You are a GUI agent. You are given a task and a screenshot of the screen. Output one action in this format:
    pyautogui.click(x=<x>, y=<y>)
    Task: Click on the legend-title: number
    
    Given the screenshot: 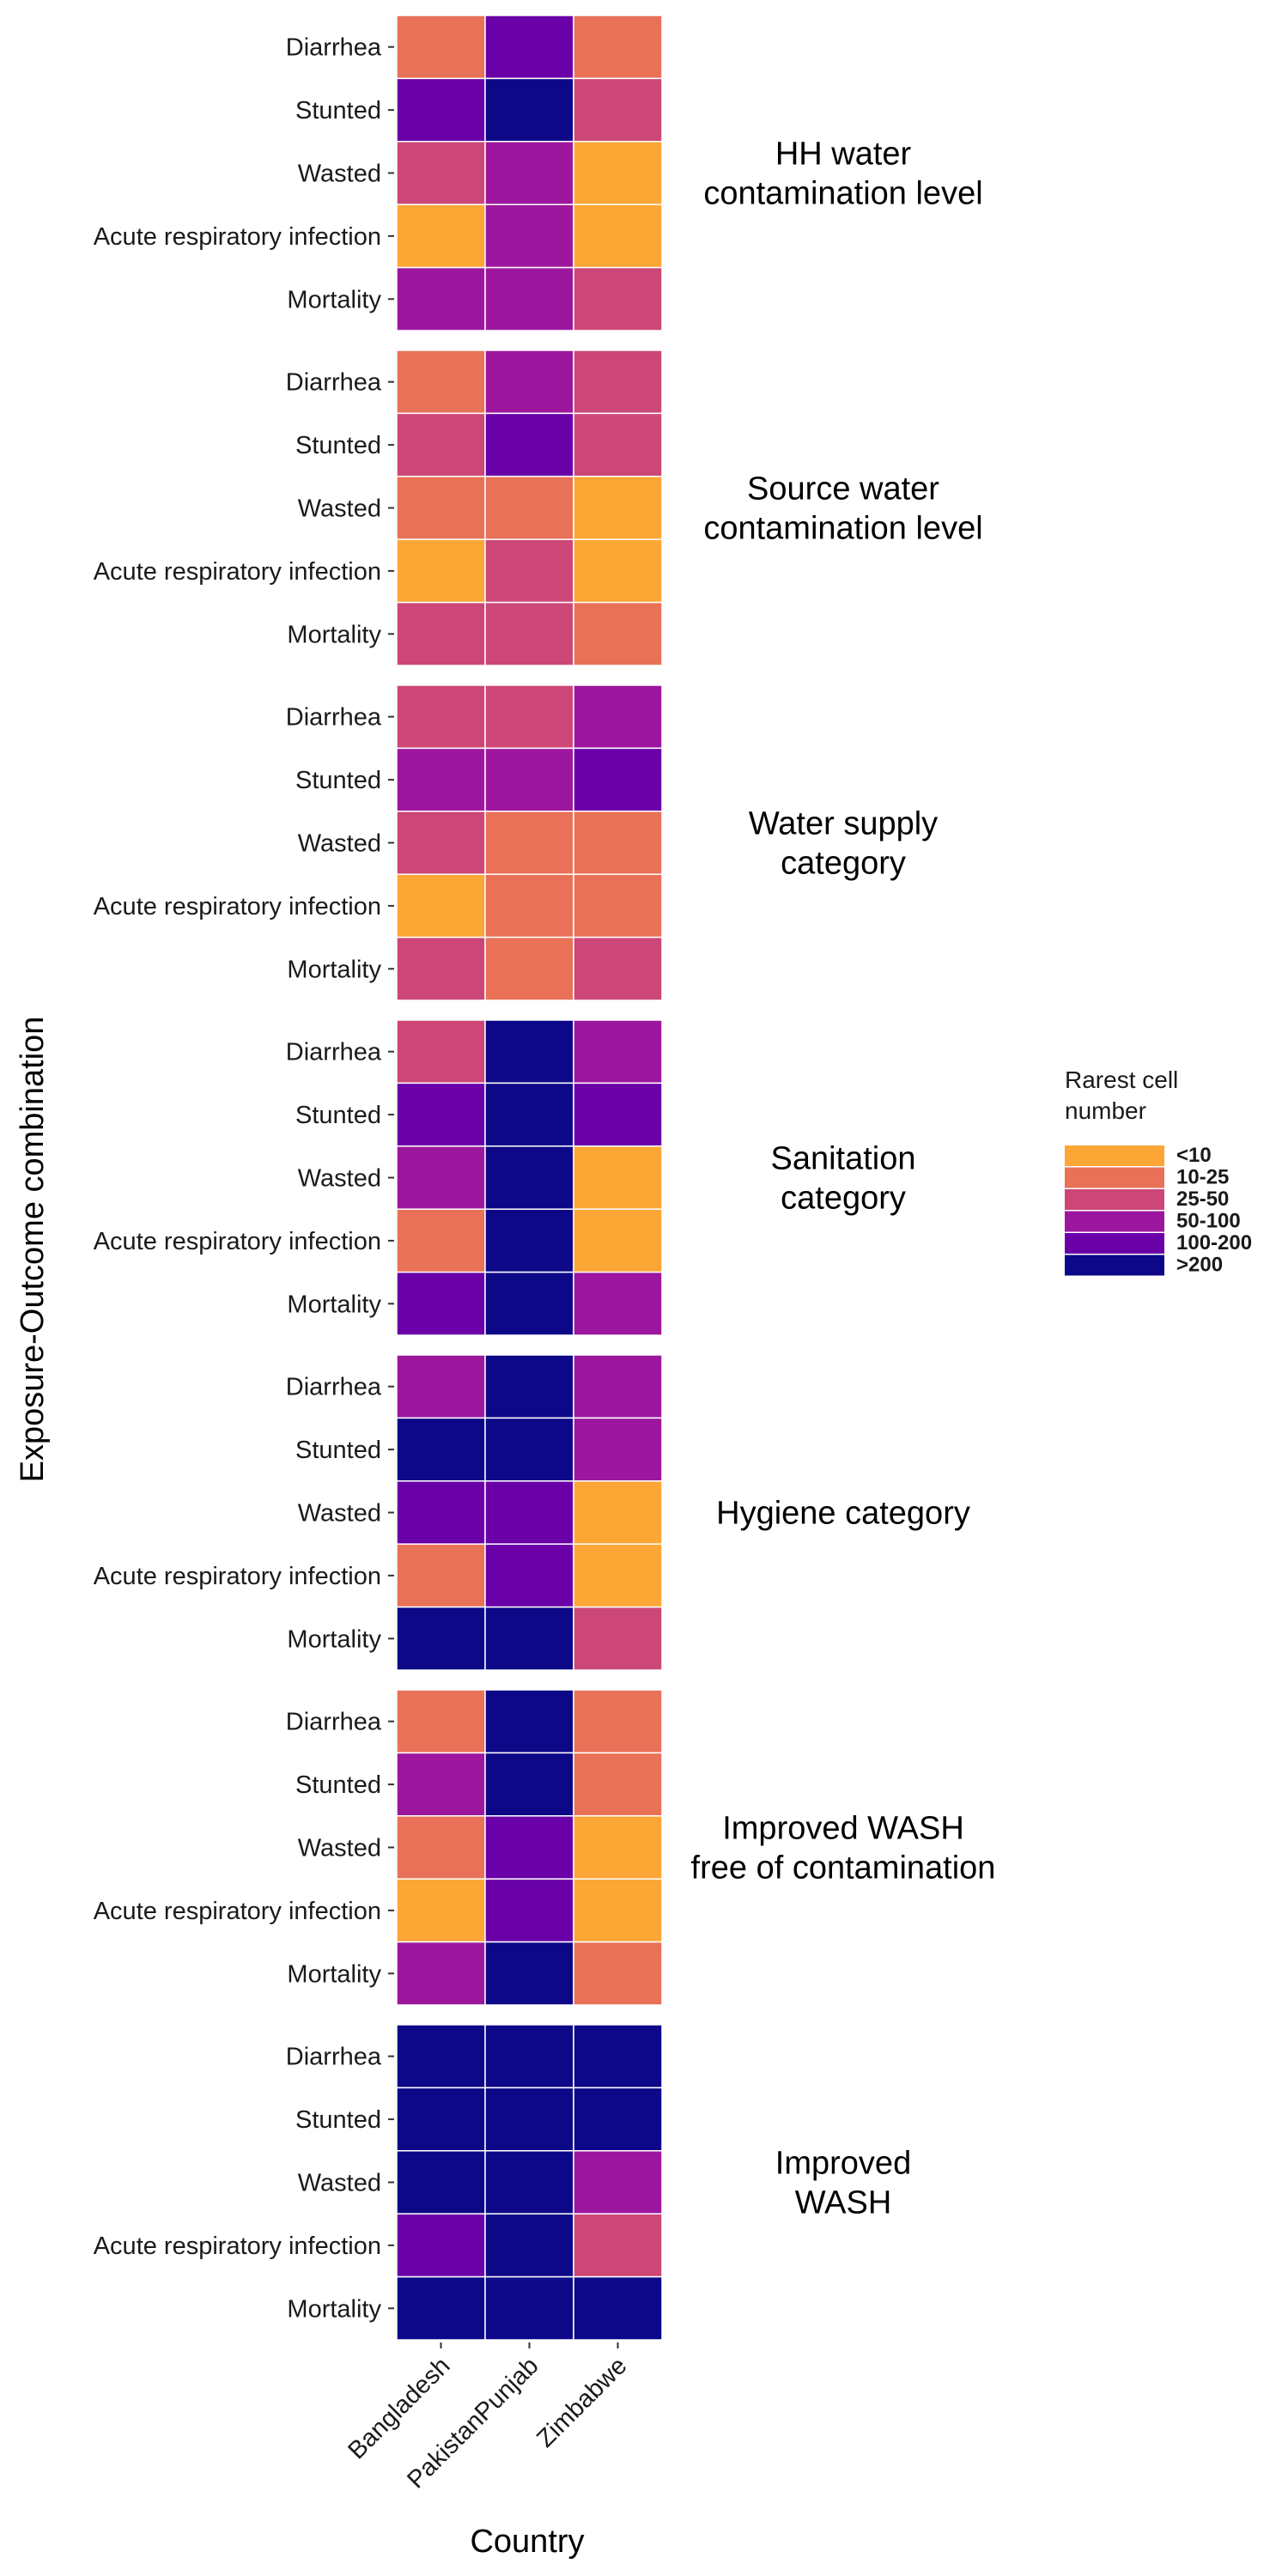 What is the action you would take?
    pyautogui.click(x=1105, y=1111)
    